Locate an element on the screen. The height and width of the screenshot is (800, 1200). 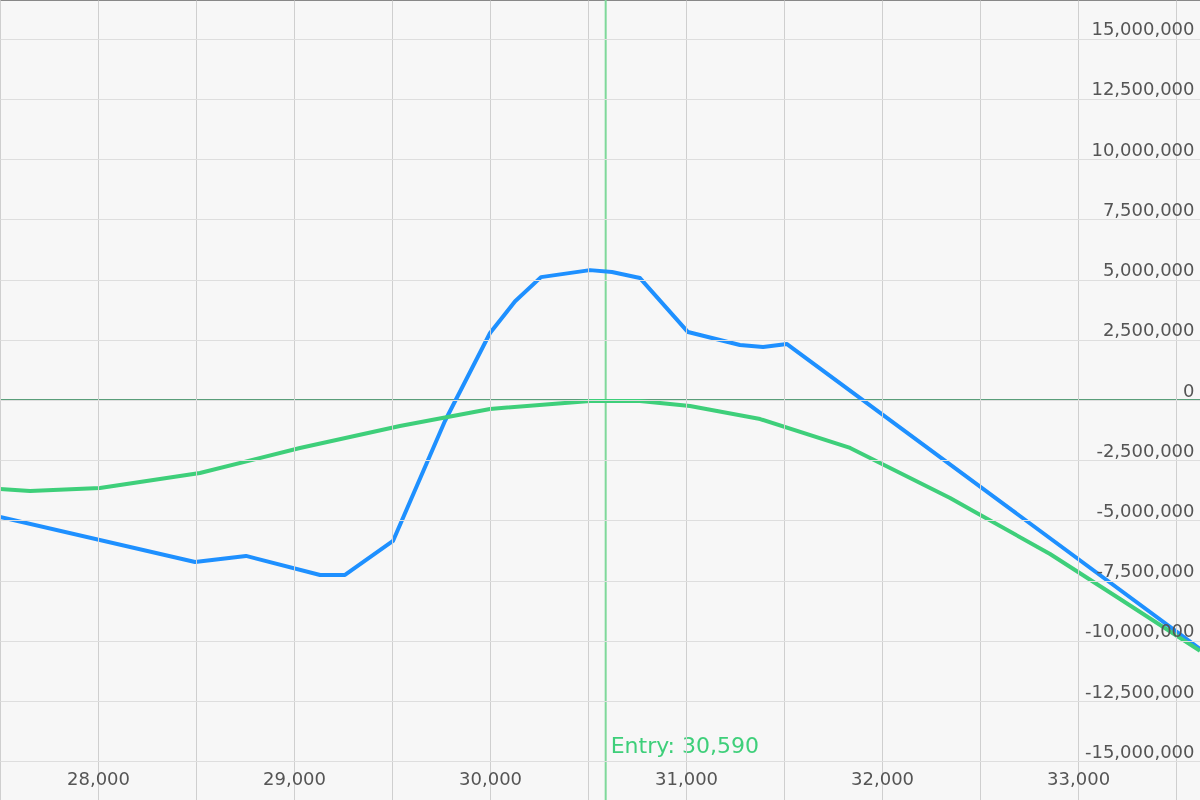
y-tick-label: -15,000,000 is located at coordinates (1139, 751).